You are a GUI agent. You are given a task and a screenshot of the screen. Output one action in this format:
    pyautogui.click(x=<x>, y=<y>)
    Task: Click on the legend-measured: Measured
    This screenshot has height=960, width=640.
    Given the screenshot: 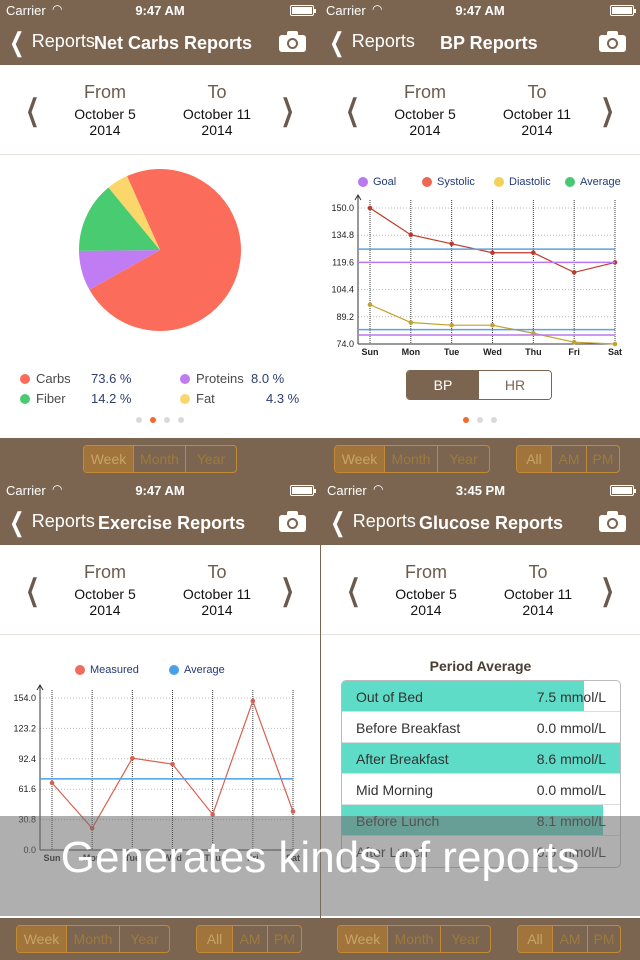 What is the action you would take?
    pyautogui.click(x=107, y=670)
    